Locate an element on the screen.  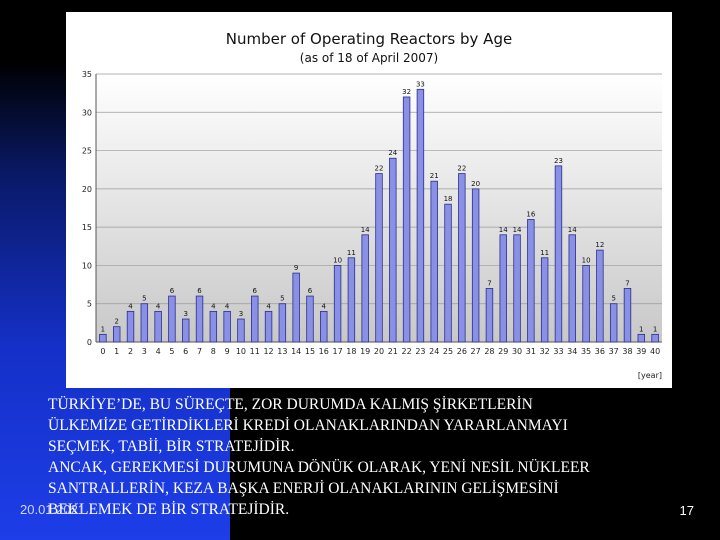
footer-date: 20.01.2021 is located at coordinates (53, 509).